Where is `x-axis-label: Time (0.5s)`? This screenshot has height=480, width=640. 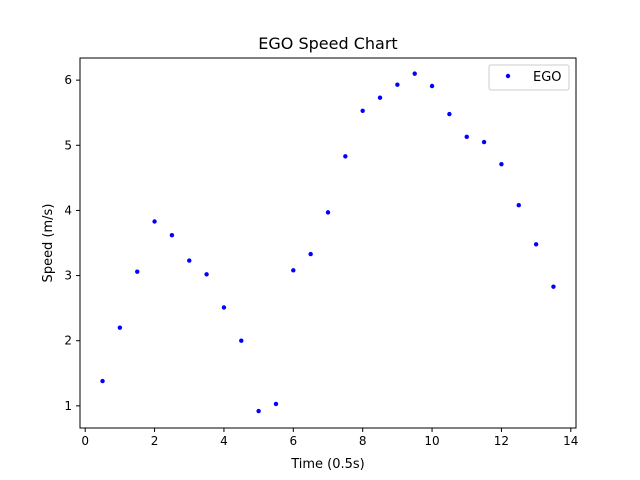 x-axis-label: Time (0.5s) is located at coordinates (327, 464).